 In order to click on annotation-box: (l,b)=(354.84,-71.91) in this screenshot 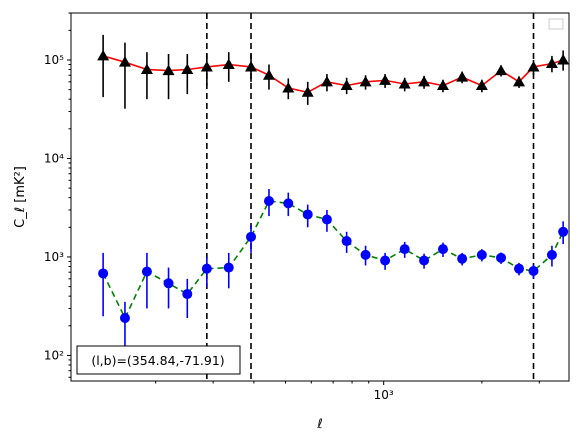, I will do `click(158, 360)`.